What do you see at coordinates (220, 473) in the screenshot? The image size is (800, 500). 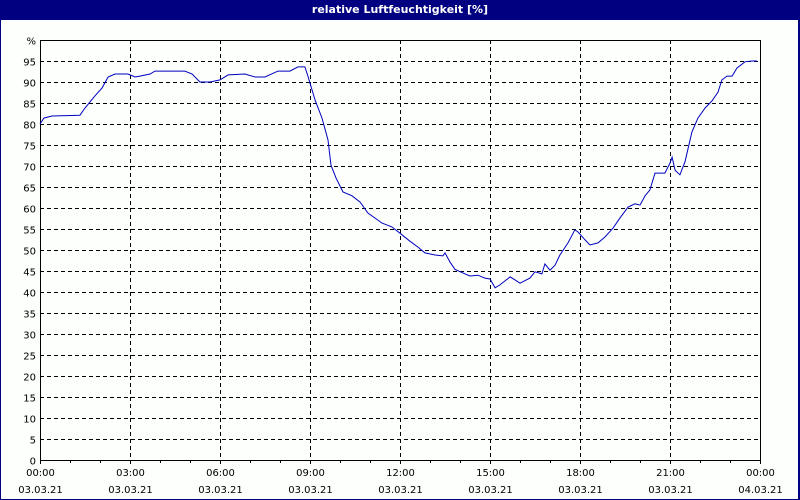 I see `x-tick-time: 06:00` at bounding box center [220, 473].